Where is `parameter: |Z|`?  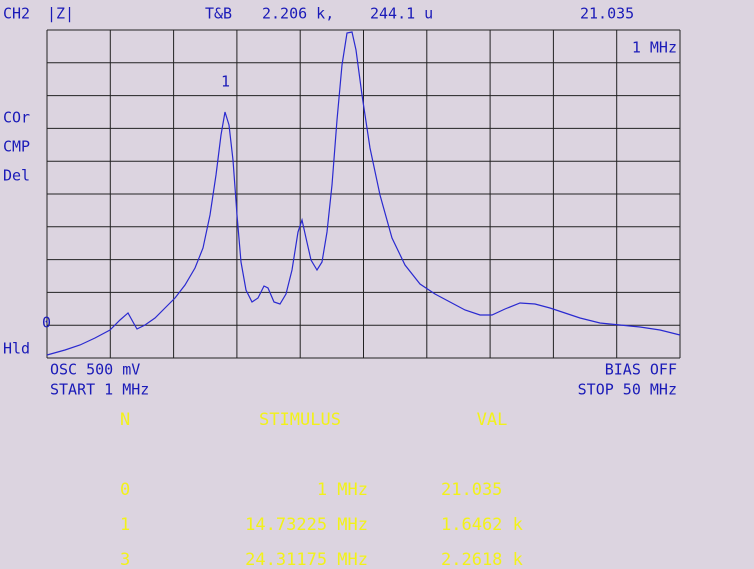 parameter: |Z| is located at coordinates (60, 14).